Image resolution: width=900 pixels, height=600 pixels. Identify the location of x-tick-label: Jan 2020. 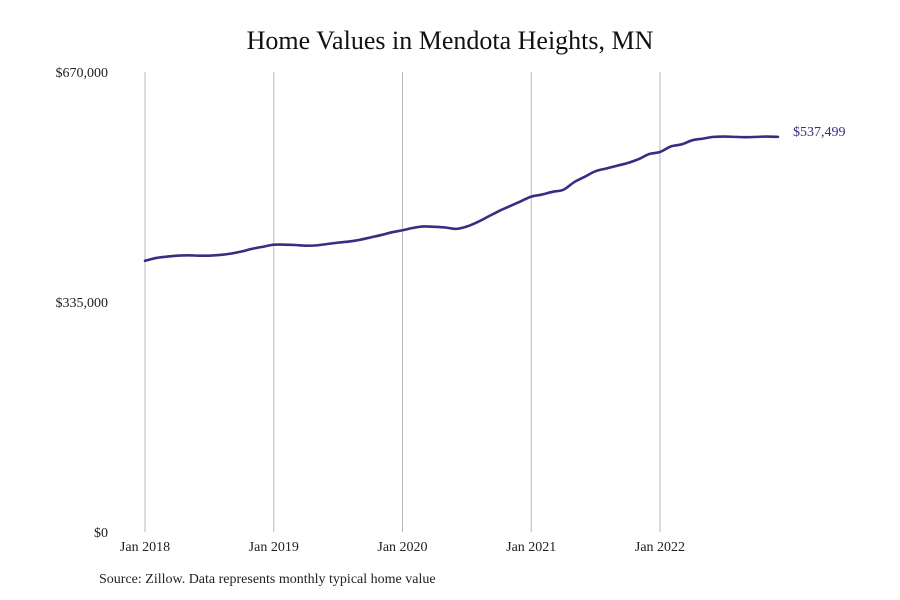
(402, 547).